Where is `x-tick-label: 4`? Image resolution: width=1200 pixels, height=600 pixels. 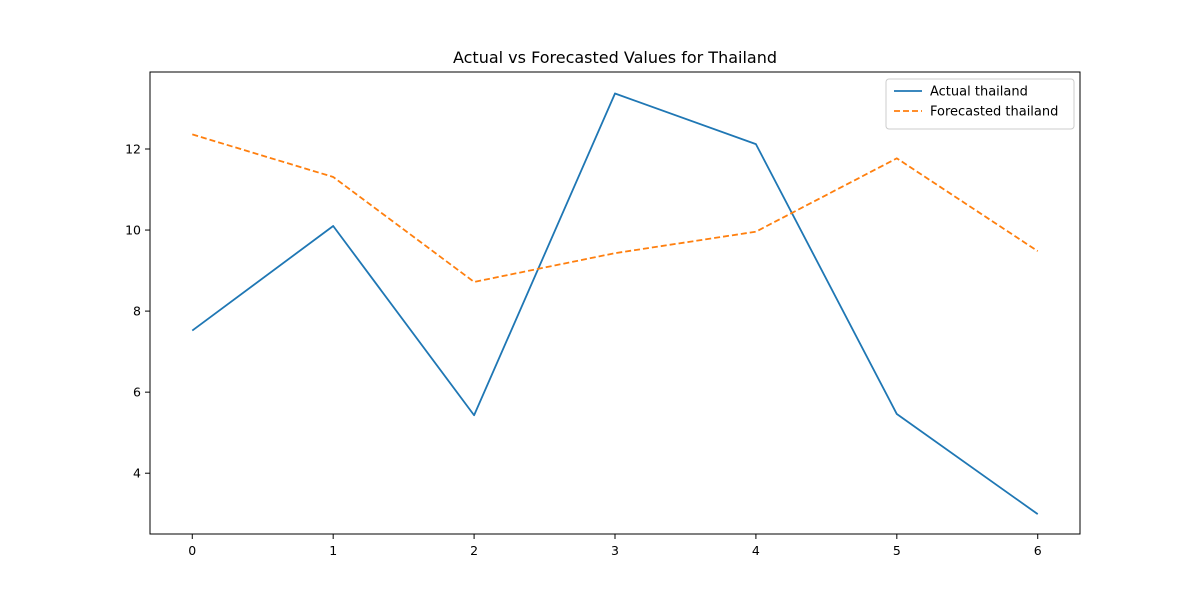
x-tick-label: 4 is located at coordinates (756, 550).